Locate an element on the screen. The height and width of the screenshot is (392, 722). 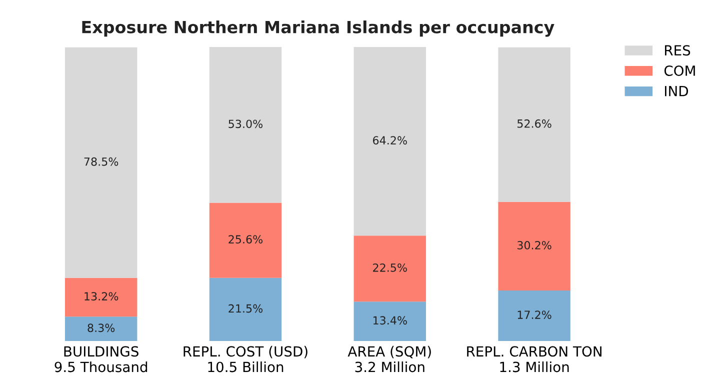
data-label: 52.6% is located at coordinates (534, 123).